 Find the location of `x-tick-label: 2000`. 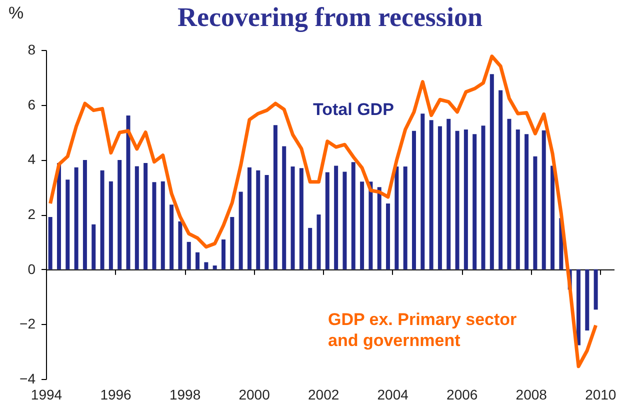

x-tick-label: 2000 is located at coordinates (254, 394).